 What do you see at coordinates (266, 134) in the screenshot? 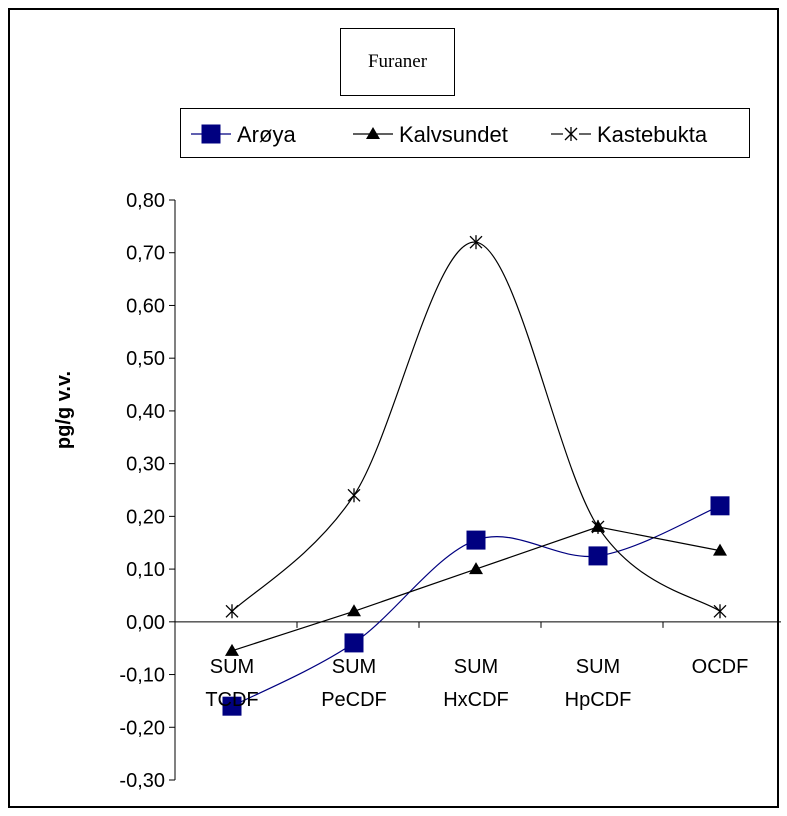
I see `legend-label-ar-ya: Arøya` at bounding box center [266, 134].